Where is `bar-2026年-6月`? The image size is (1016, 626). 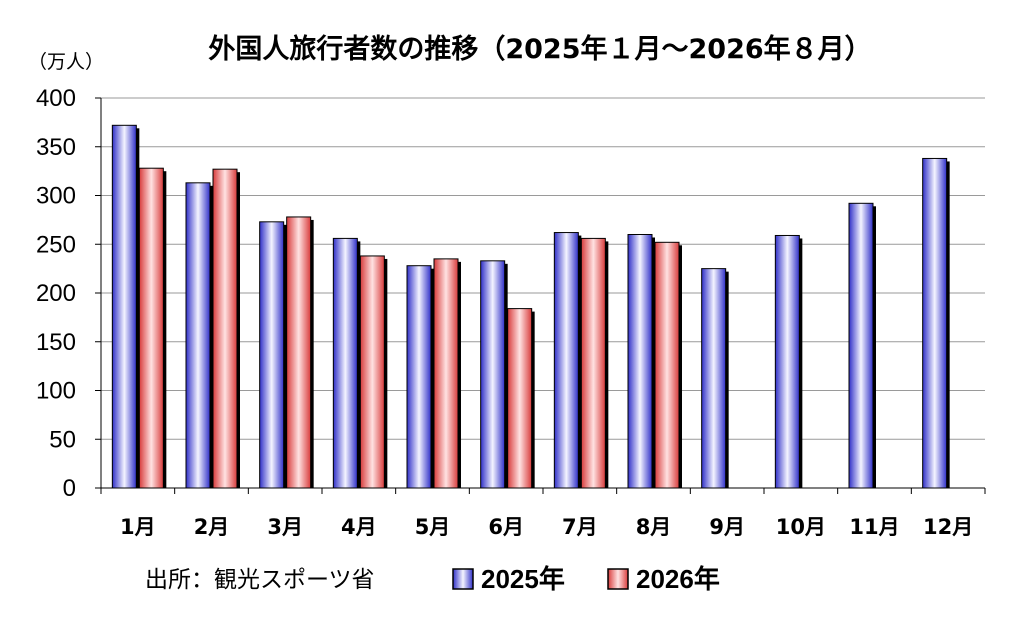 bar-2026年-6月 is located at coordinates (520, 398).